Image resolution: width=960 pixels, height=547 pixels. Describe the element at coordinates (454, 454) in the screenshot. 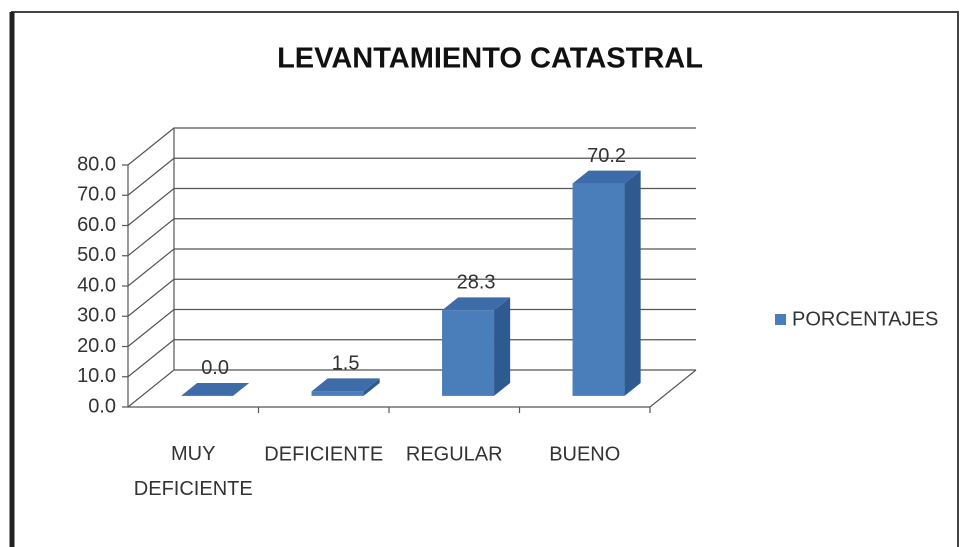

I see `x-tick-label: REGULAR` at that location.